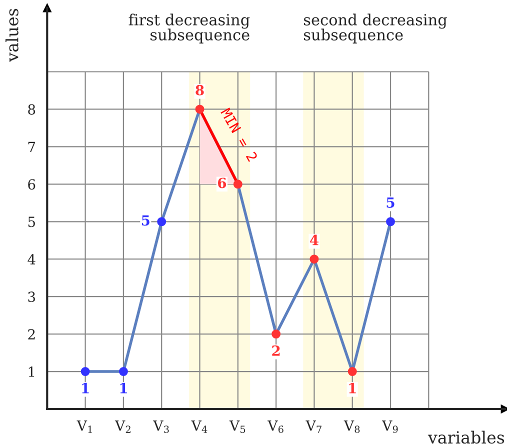  Describe the element at coordinates (199, 426) in the screenshot. I see `x-tick-label: V$_{4}$` at that location.